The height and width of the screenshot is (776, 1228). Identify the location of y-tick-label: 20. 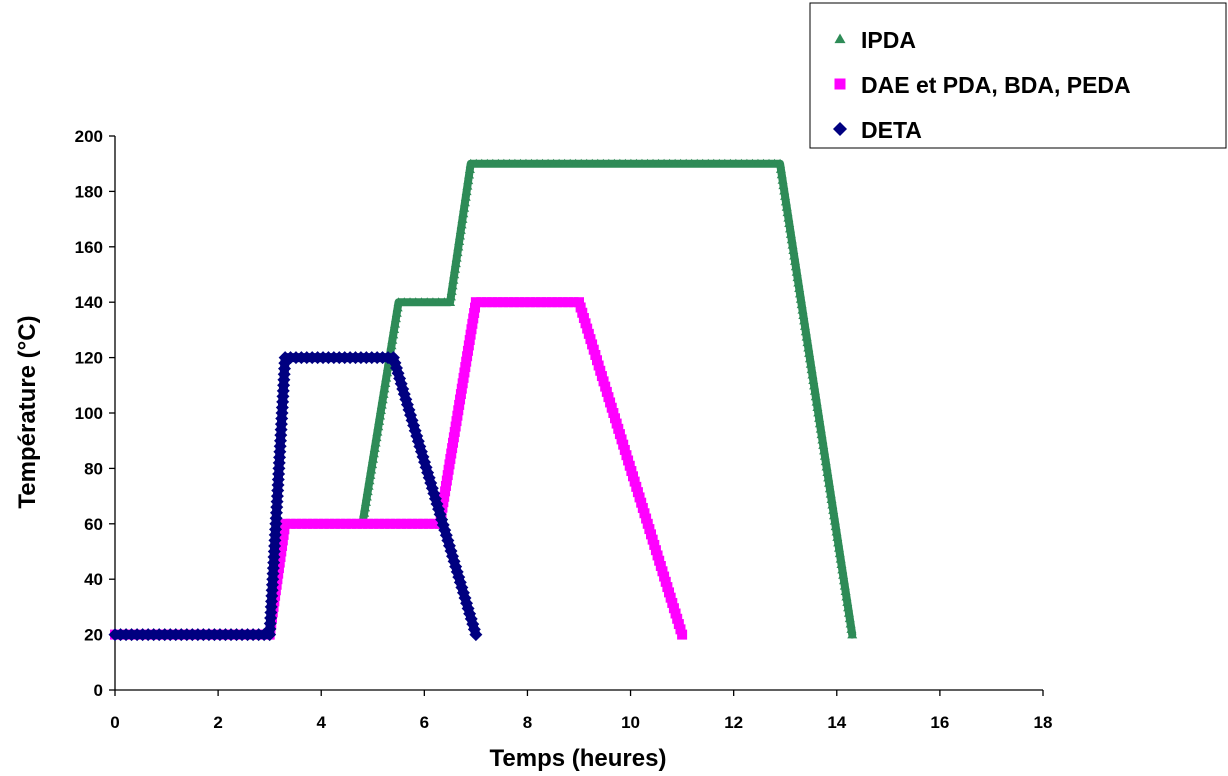
(93, 635).